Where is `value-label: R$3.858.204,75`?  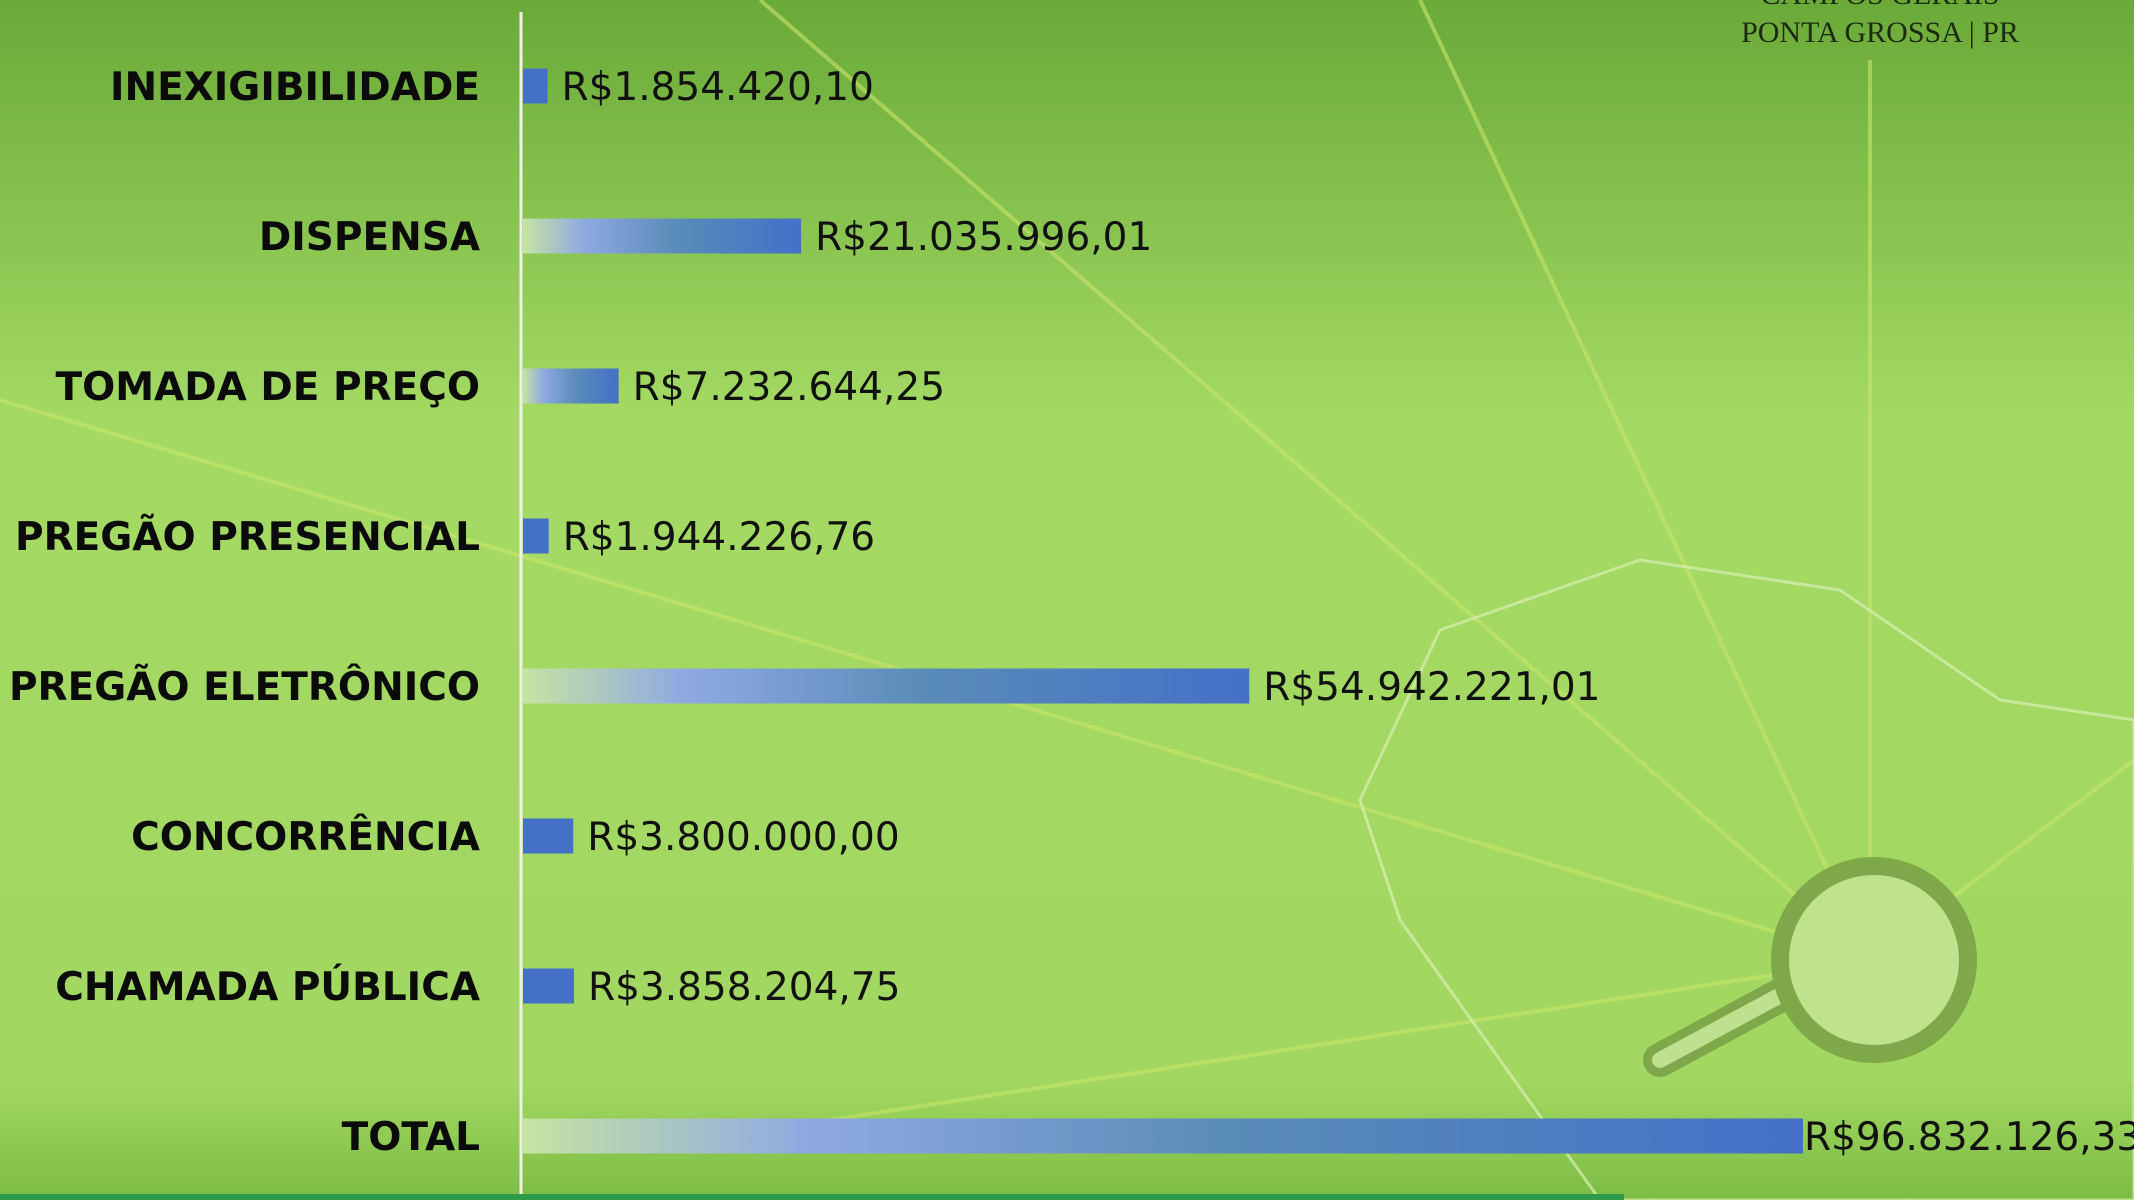 value-label: R$3.858.204,75 is located at coordinates (744, 987).